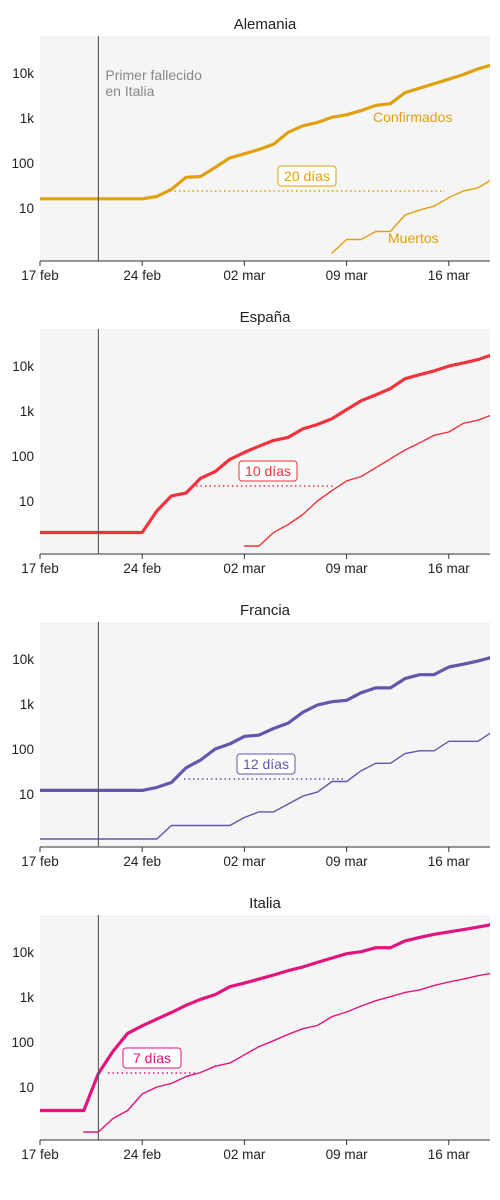  What do you see at coordinates (265, 903) in the screenshot?
I see `chart-title: Italia` at bounding box center [265, 903].